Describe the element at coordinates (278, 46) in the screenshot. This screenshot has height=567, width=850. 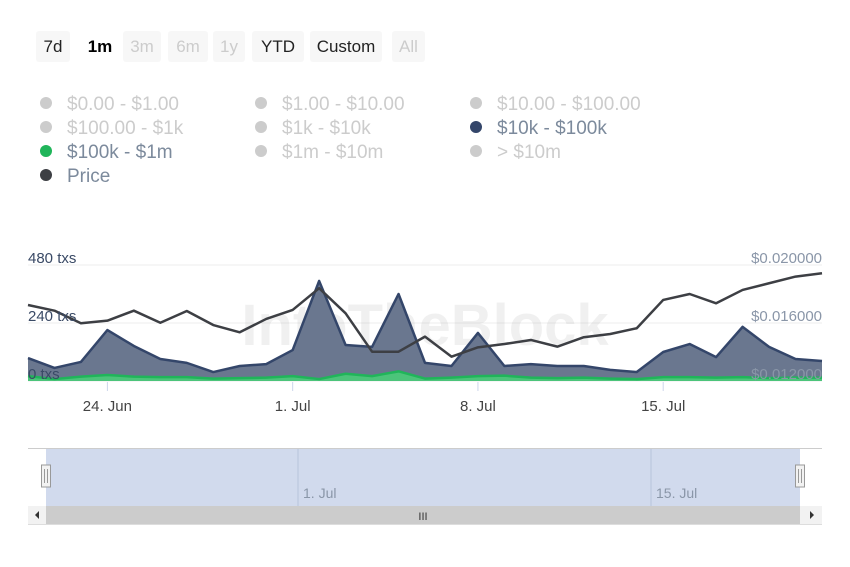
I see `range-button-ytd: YTD` at that location.